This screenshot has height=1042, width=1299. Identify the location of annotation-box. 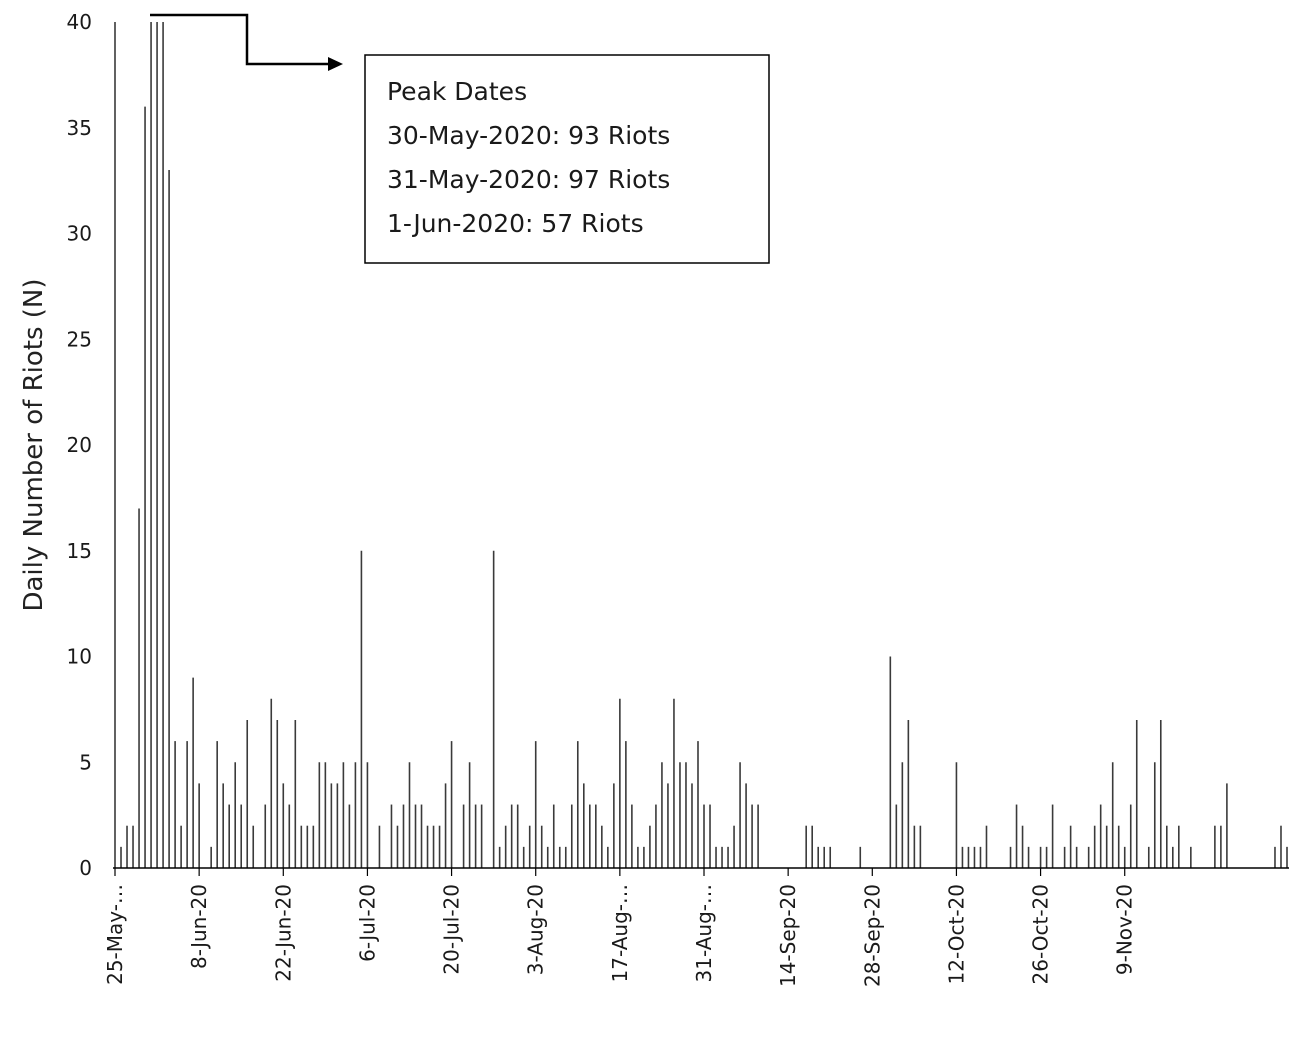
(567, 159).